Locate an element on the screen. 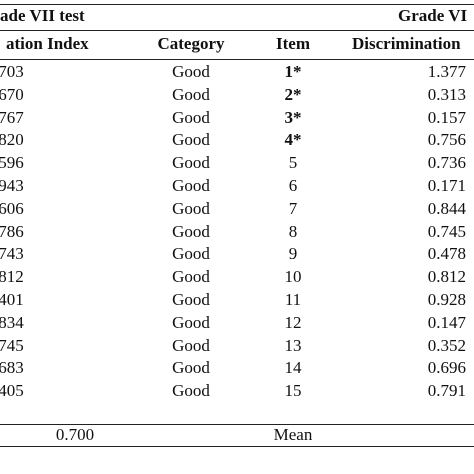 This screenshot has width=474, height=474. discrimination-index-left-cell: .683 is located at coordinates (12, 367).